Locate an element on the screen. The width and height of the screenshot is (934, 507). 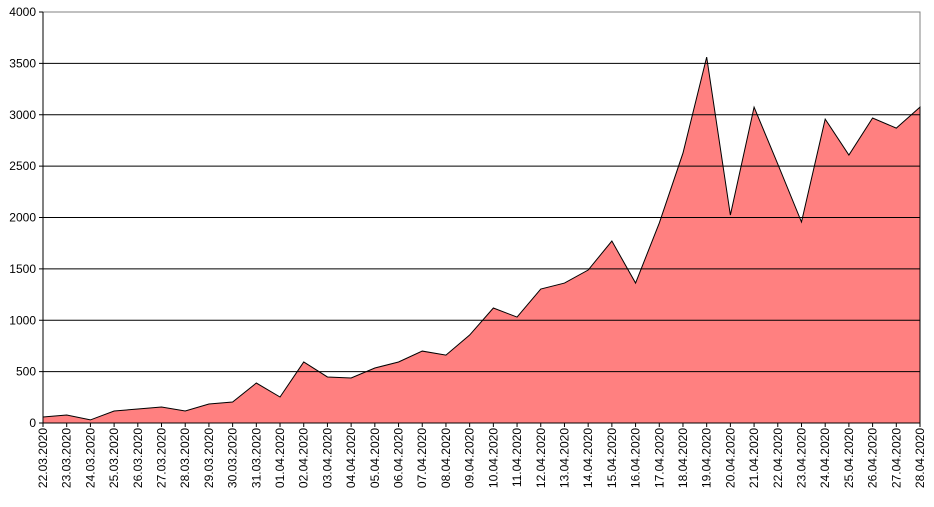
x-tick-label: 03.04.2020 is located at coordinates (327, 458).